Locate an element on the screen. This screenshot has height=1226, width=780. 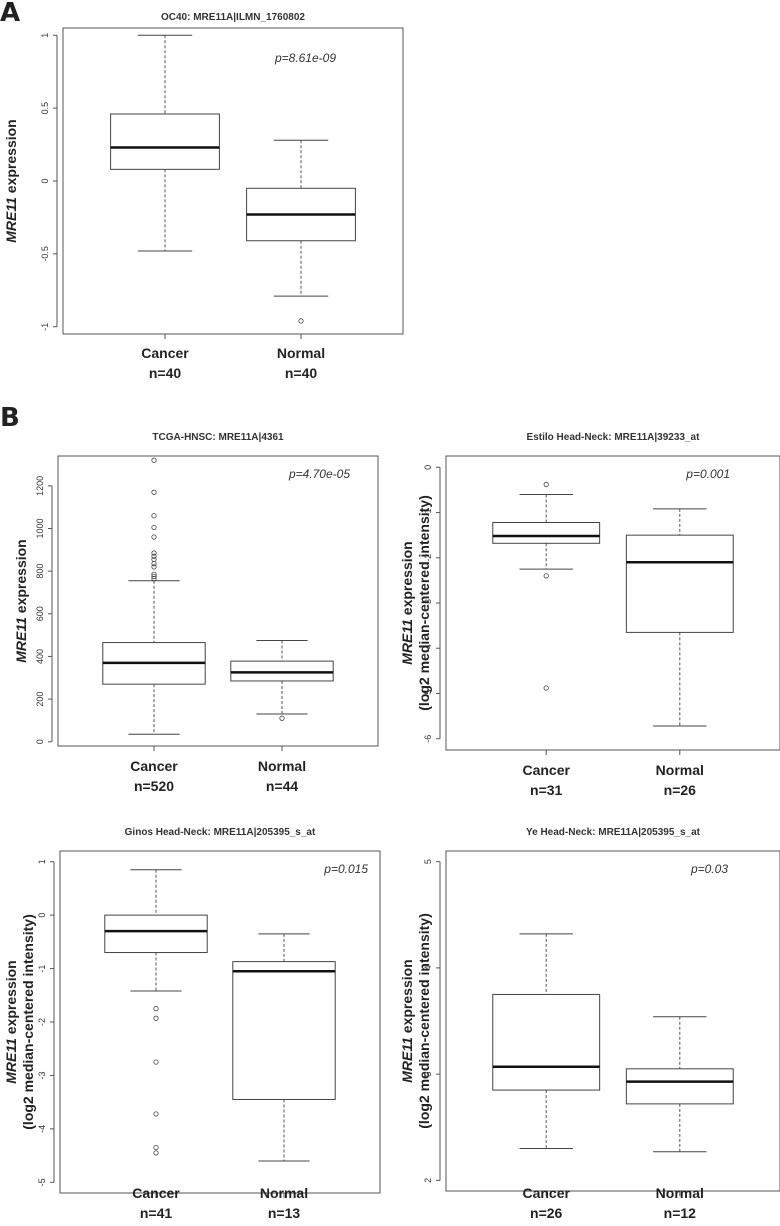
y-tick-label: 1200 is located at coordinates (40, 486).